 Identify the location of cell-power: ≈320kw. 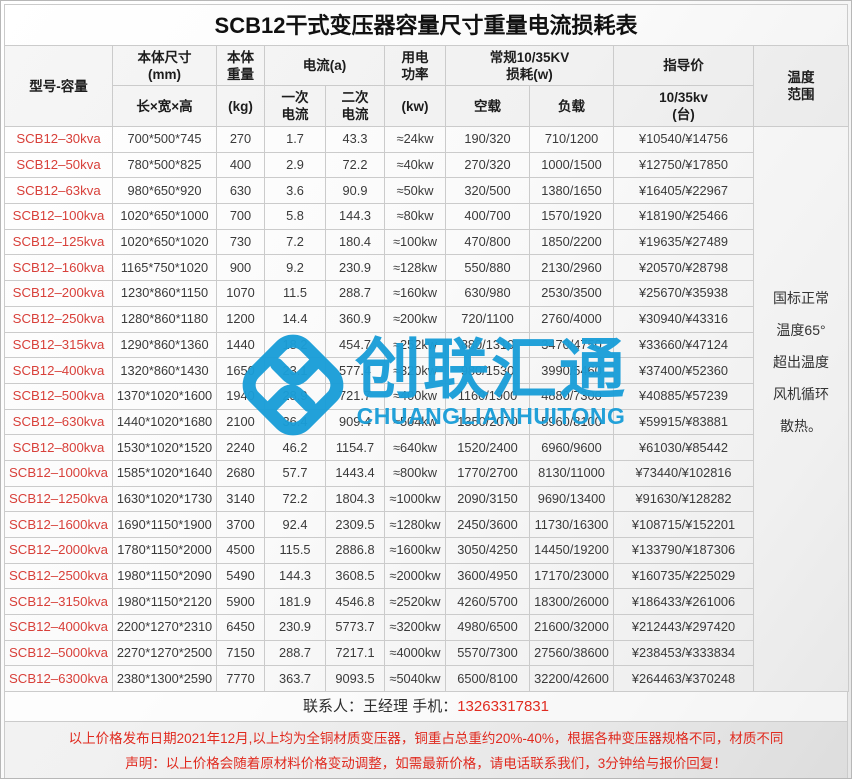
(415, 370).